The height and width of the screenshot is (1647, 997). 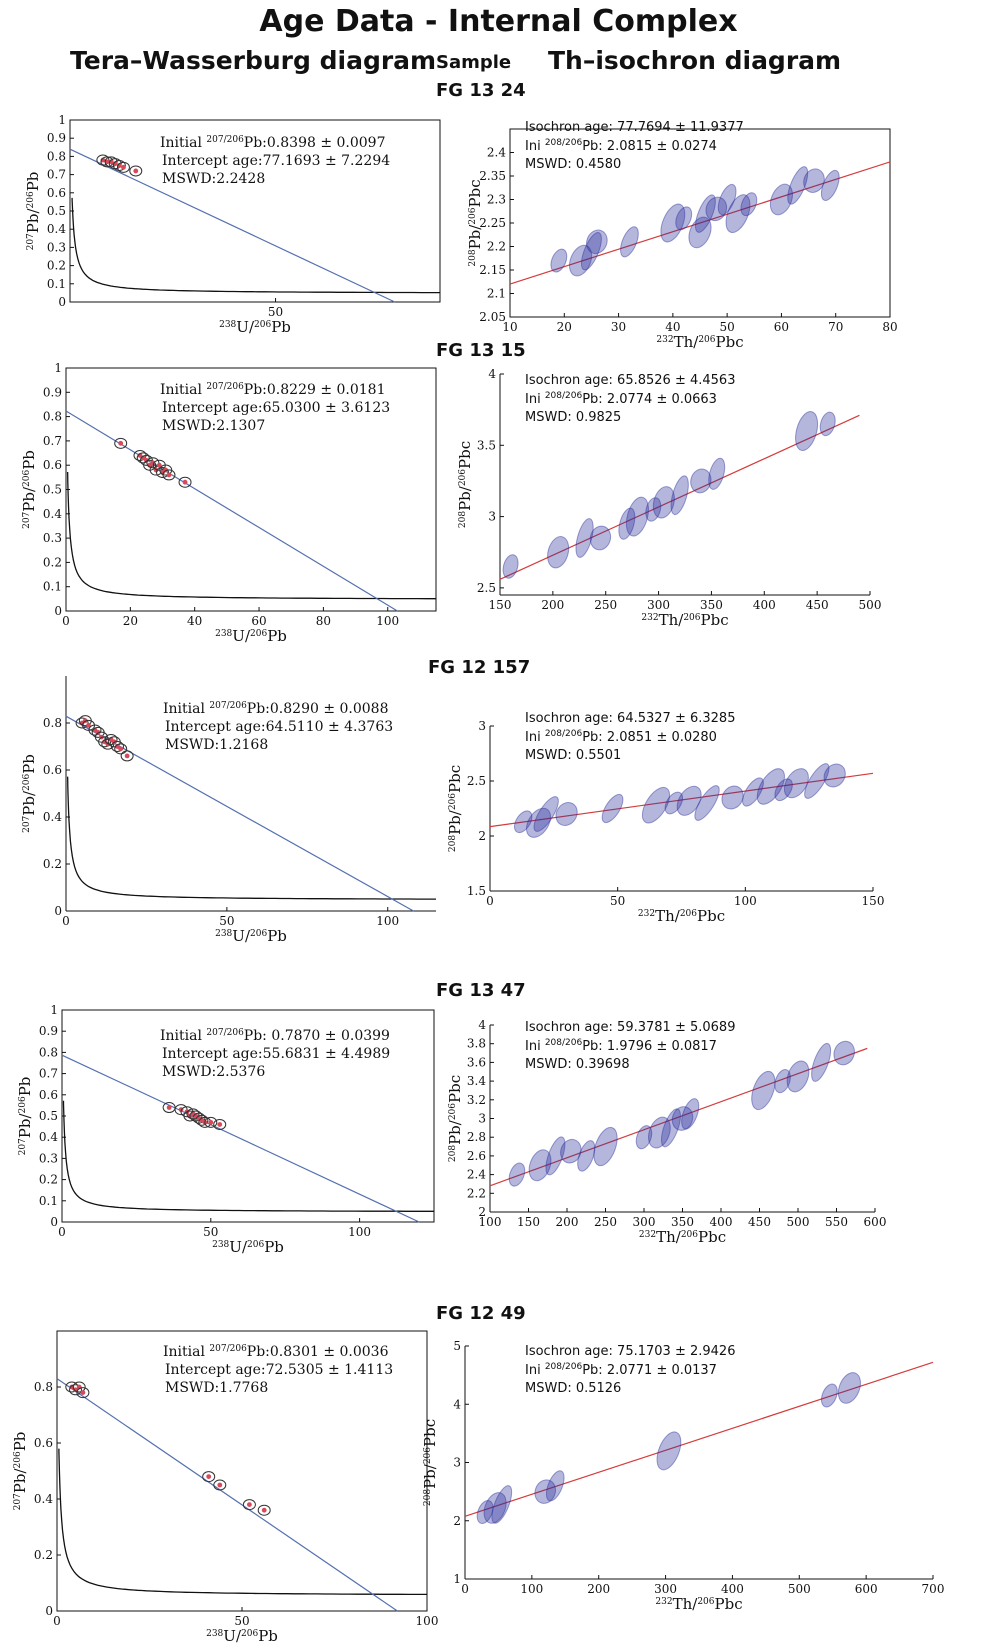 I want to click on x-tick-label: 300, so click(x=644, y=1222).